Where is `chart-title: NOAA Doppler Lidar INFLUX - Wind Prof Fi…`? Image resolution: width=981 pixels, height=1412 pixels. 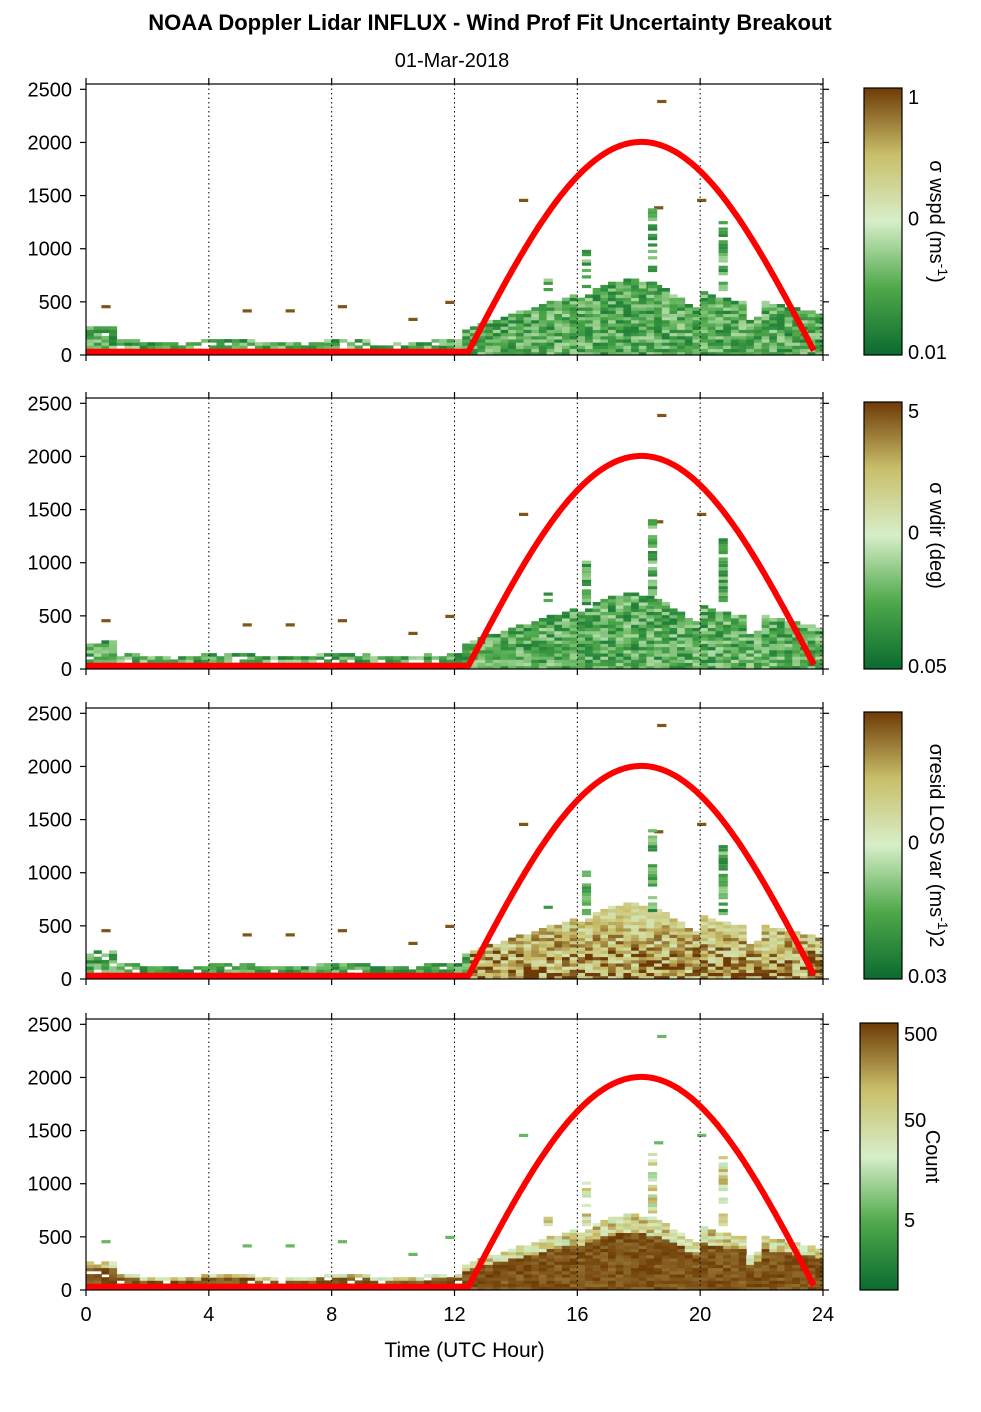
chart-title: NOAA Doppler Lidar INFLUX - Wind Prof Fi… is located at coordinates (490, 22).